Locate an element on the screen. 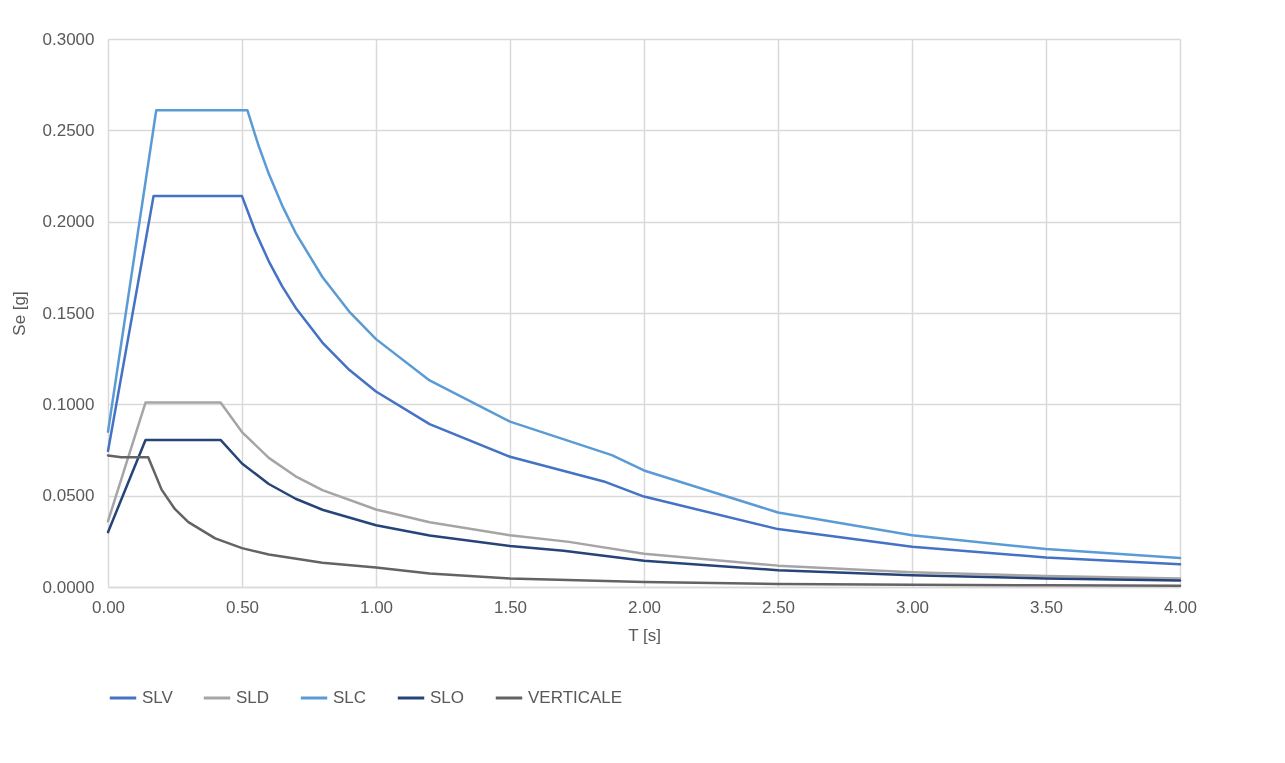 The image size is (1285, 763). x-tick-label: 4.00 is located at coordinates (1180, 607).